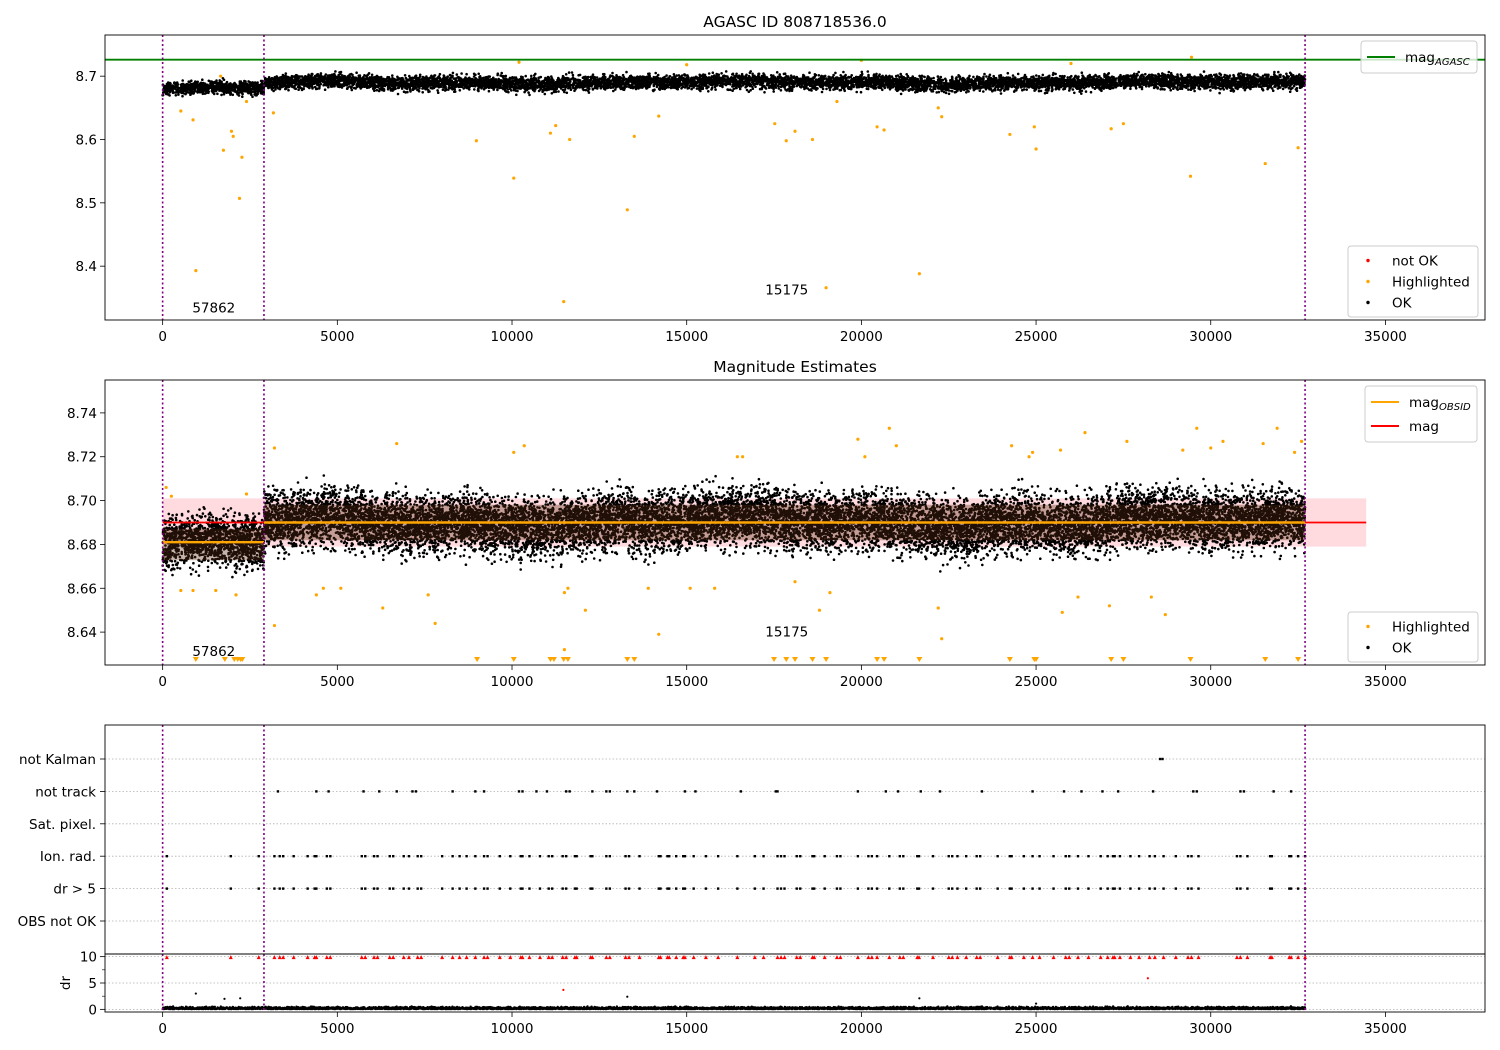  Describe the element at coordinates (1210, 1029) in the screenshot. I see `dr-x-tick-label: 30000` at that location.